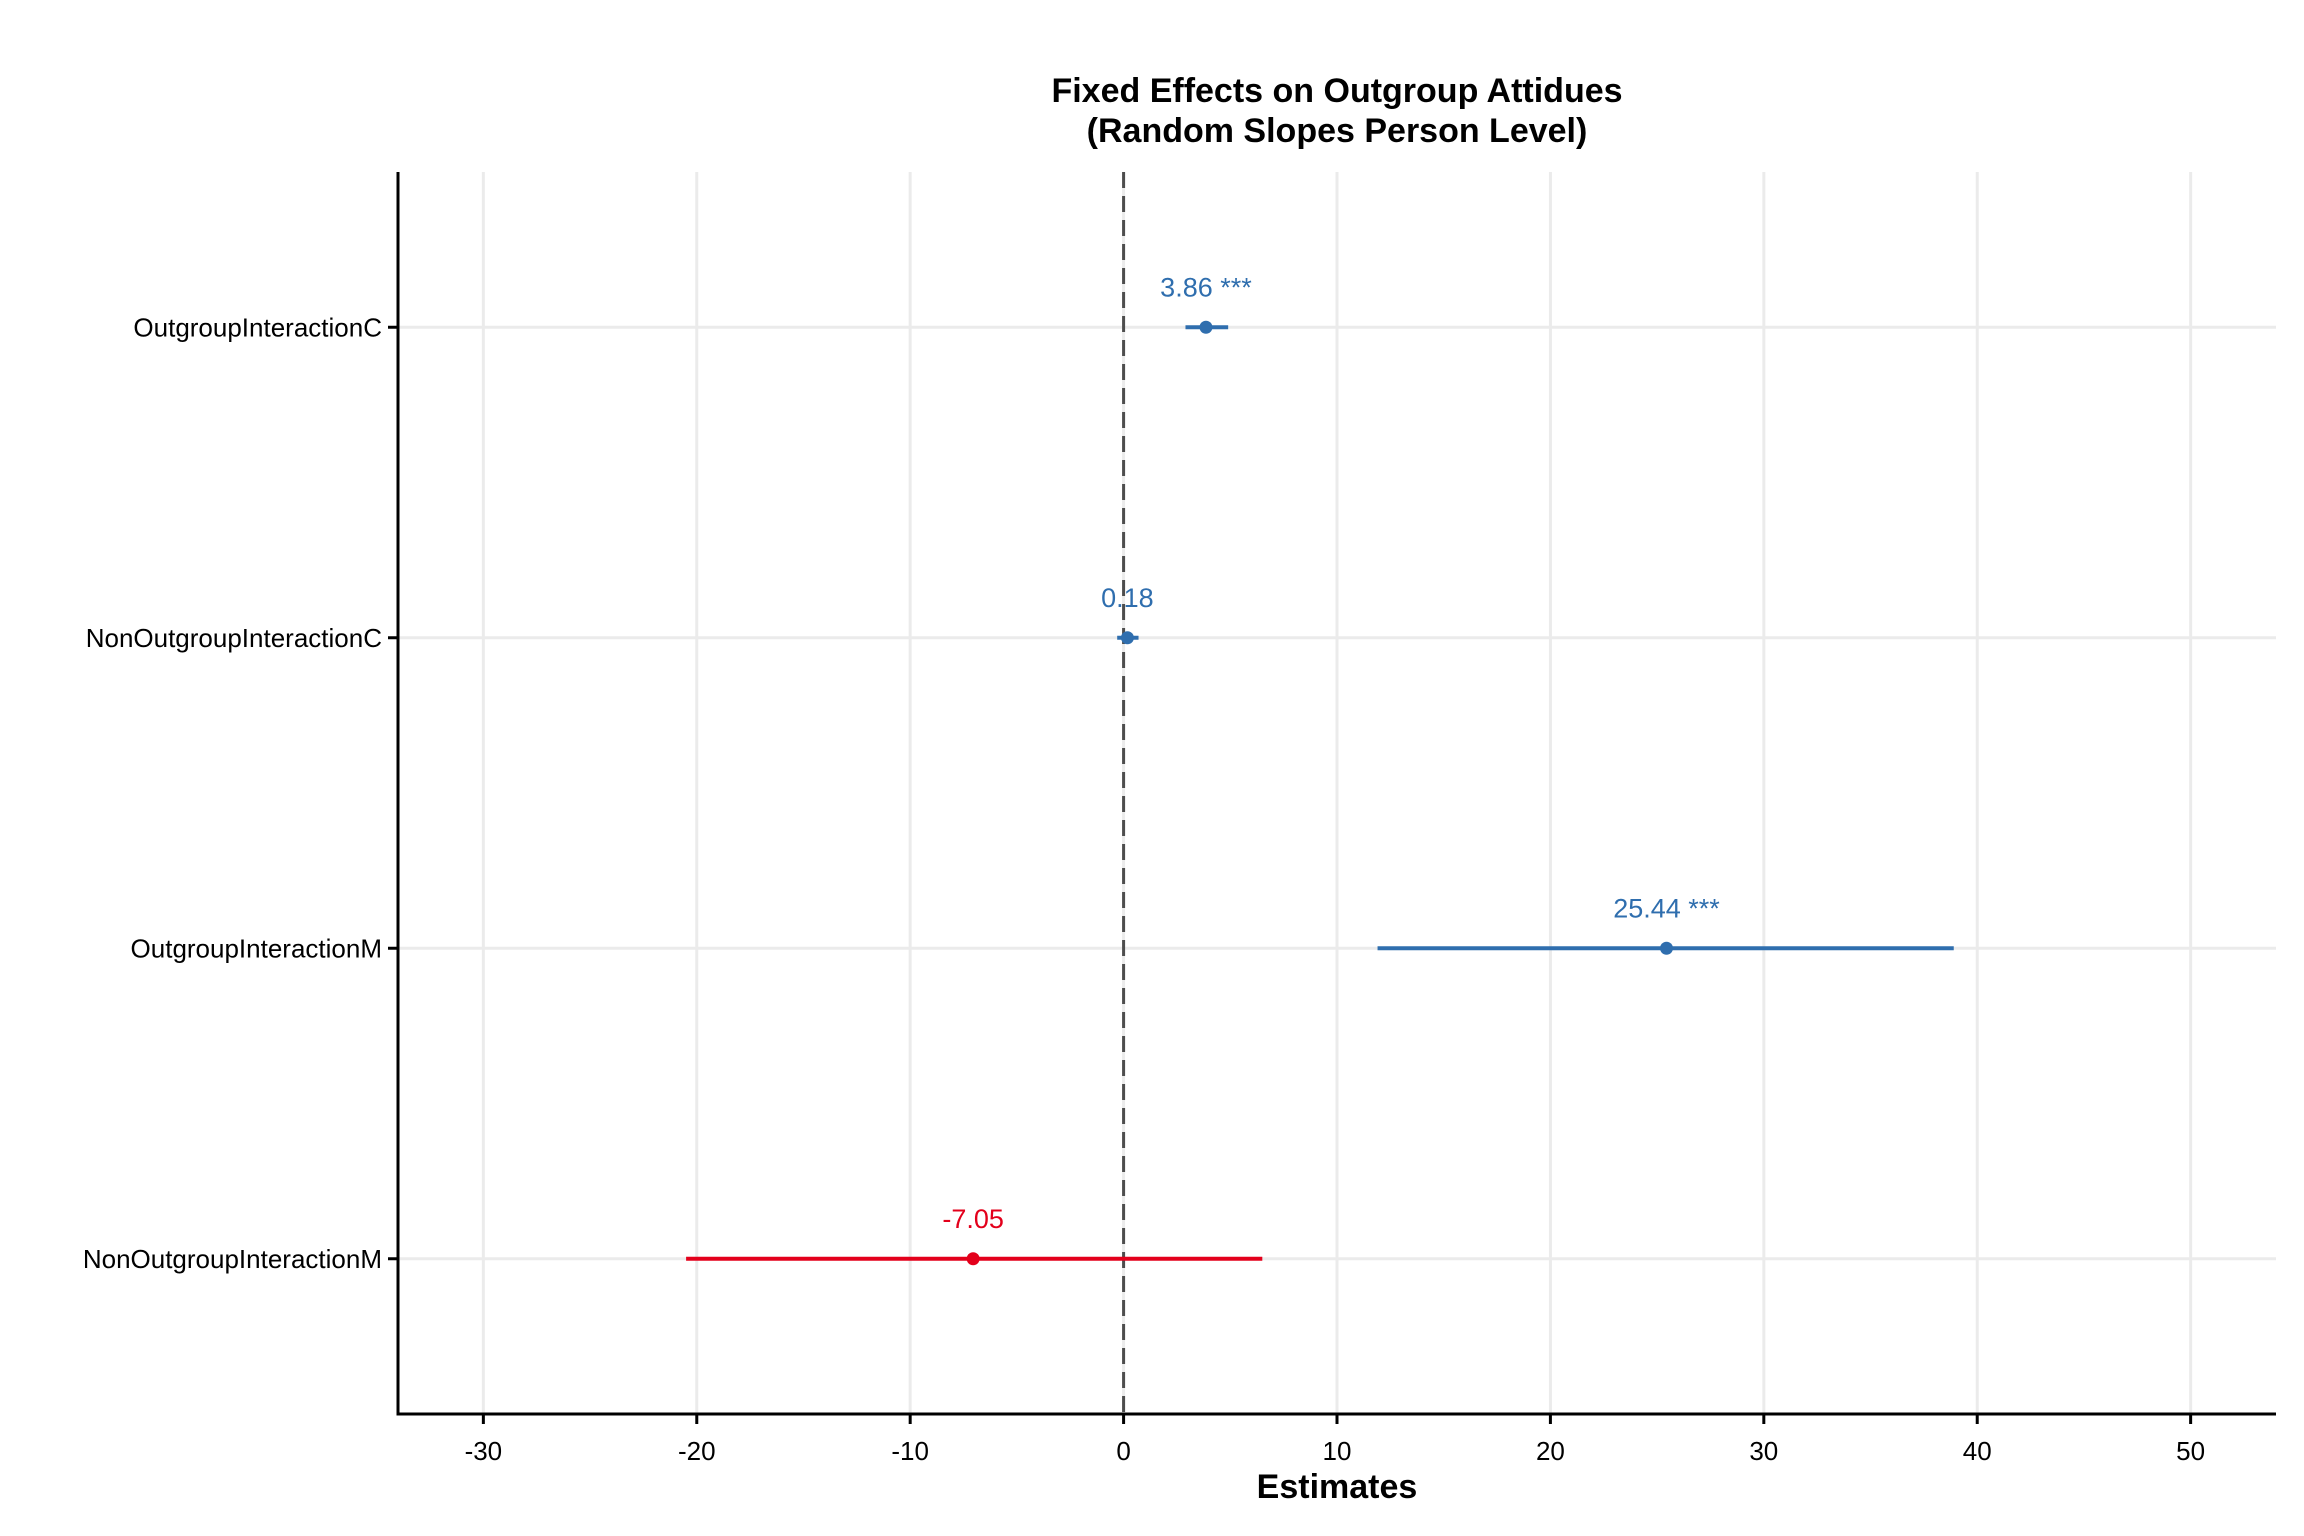  I want to click on x-tick-label: 10, so click(1337, 1451).